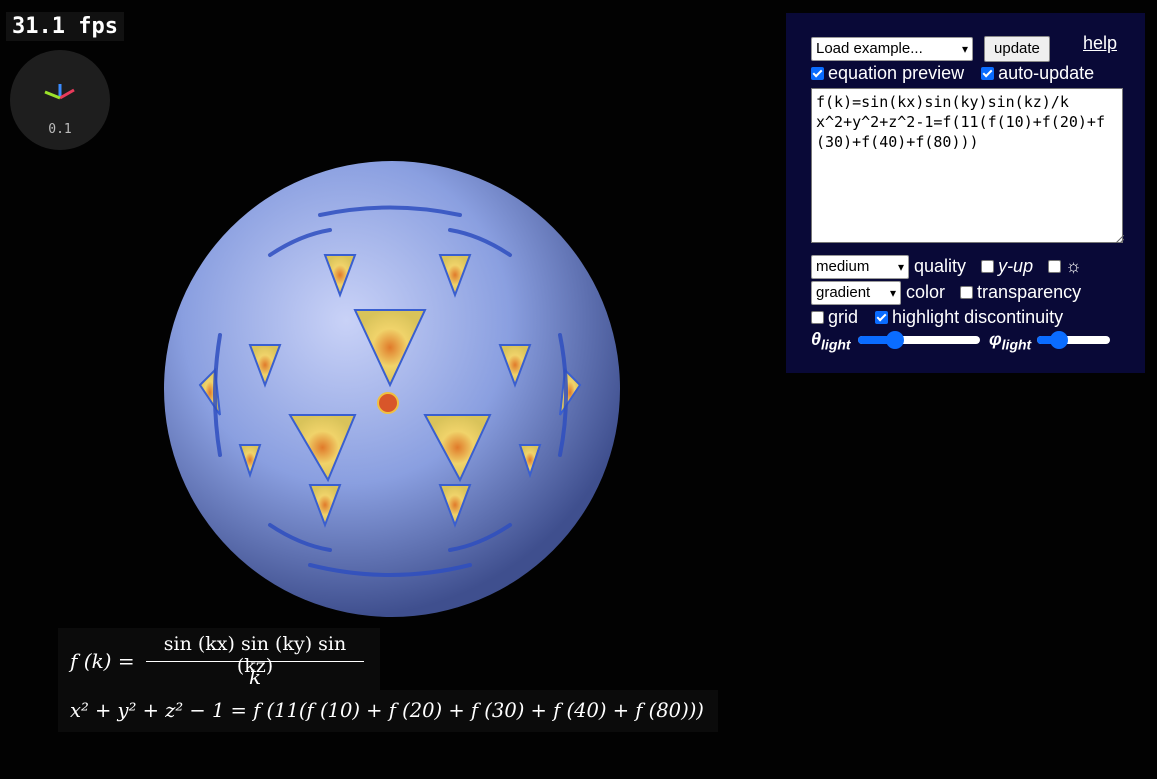 This screenshot has height=779, width=1157. What do you see at coordinates (59, 92) in the screenshot?
I see `axes-icon` at bounding box center [59, 92].